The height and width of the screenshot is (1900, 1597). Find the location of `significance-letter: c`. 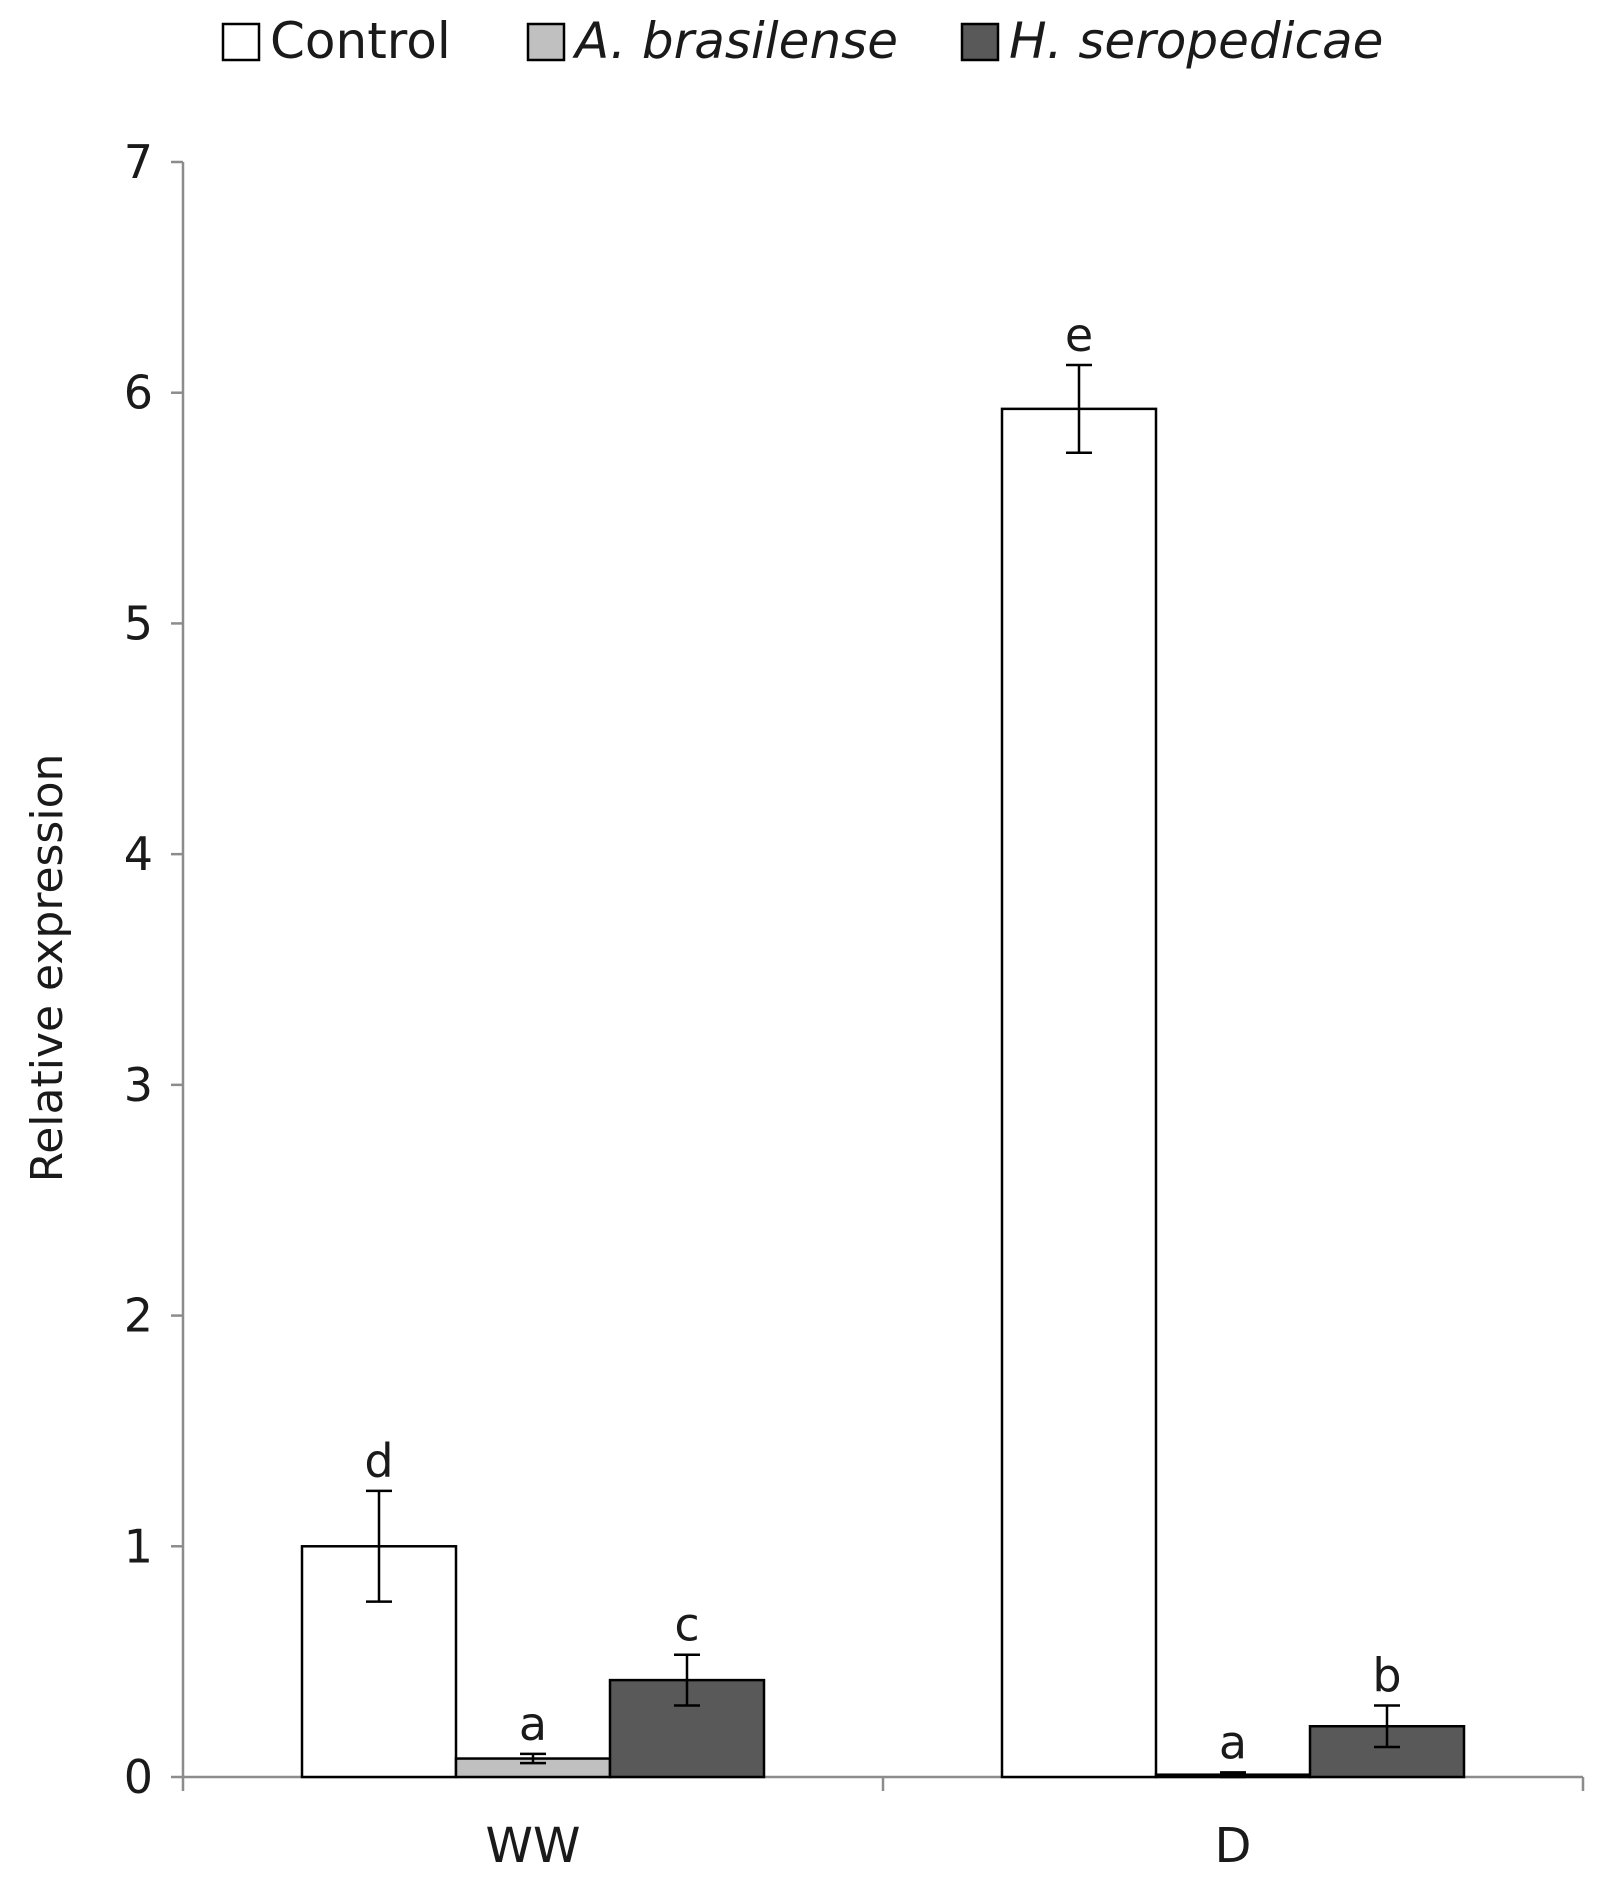

significance-letter: c is located at coordinates (686, 1625).